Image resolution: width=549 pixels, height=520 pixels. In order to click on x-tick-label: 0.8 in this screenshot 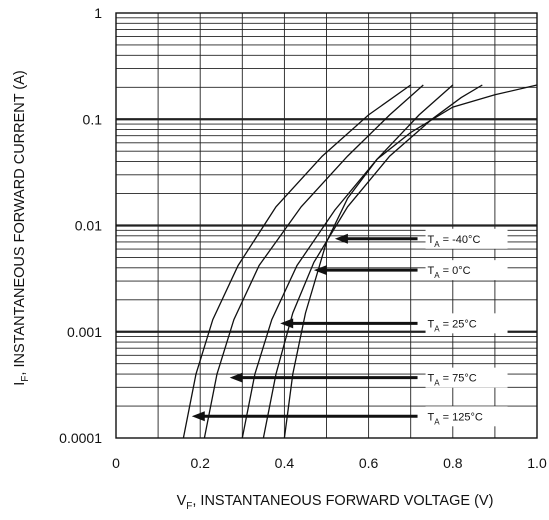, I will do `click(453, 463)`.